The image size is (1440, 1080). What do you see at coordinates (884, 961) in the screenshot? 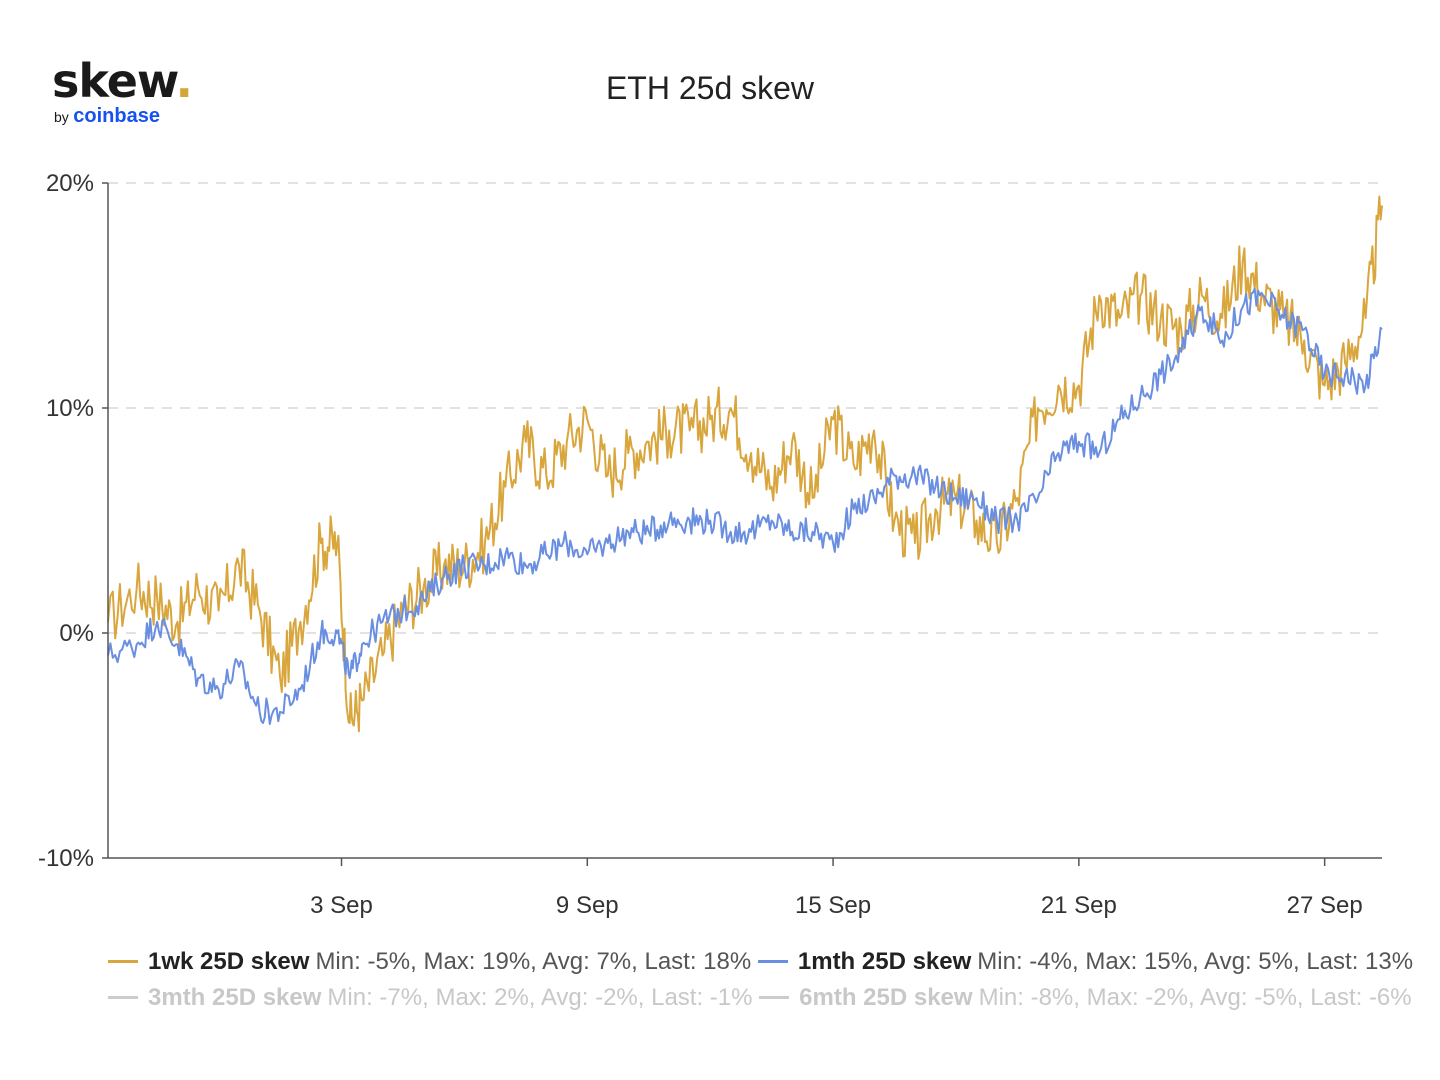
I see `legend-name-1mth: 1mth 25D skew` at bounding box center [884, 961].